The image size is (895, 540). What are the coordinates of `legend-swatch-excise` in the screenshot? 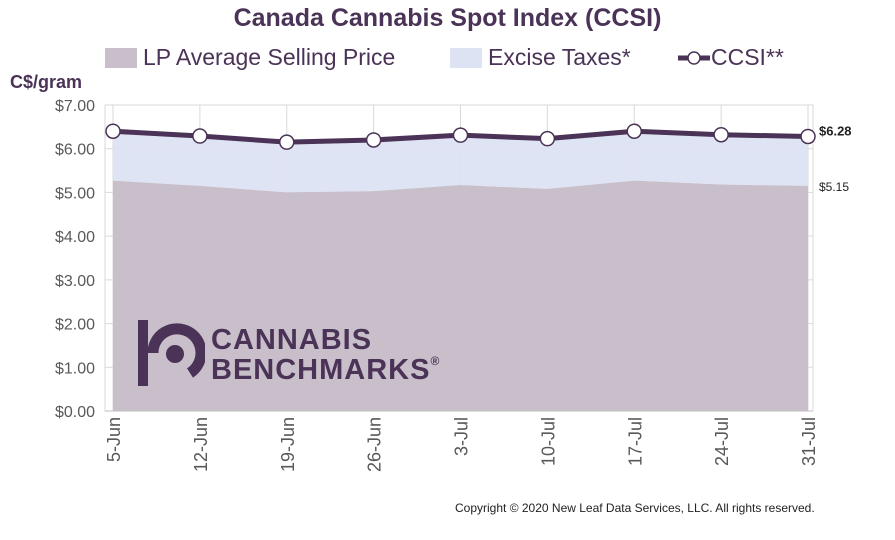 It's located at (466, 57).